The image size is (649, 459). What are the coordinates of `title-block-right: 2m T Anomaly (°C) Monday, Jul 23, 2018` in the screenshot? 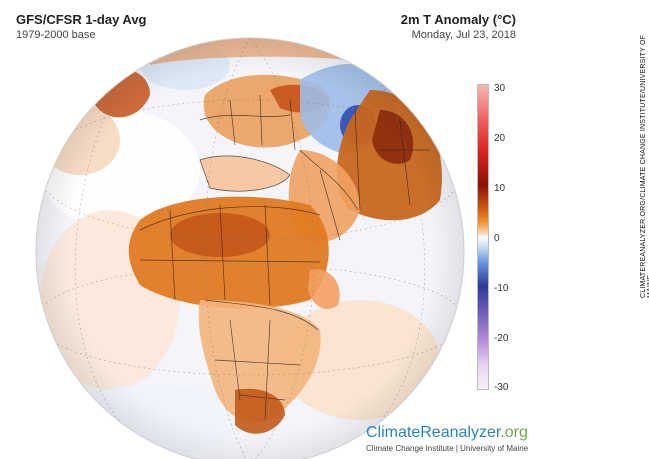 It's located at (438, 26).